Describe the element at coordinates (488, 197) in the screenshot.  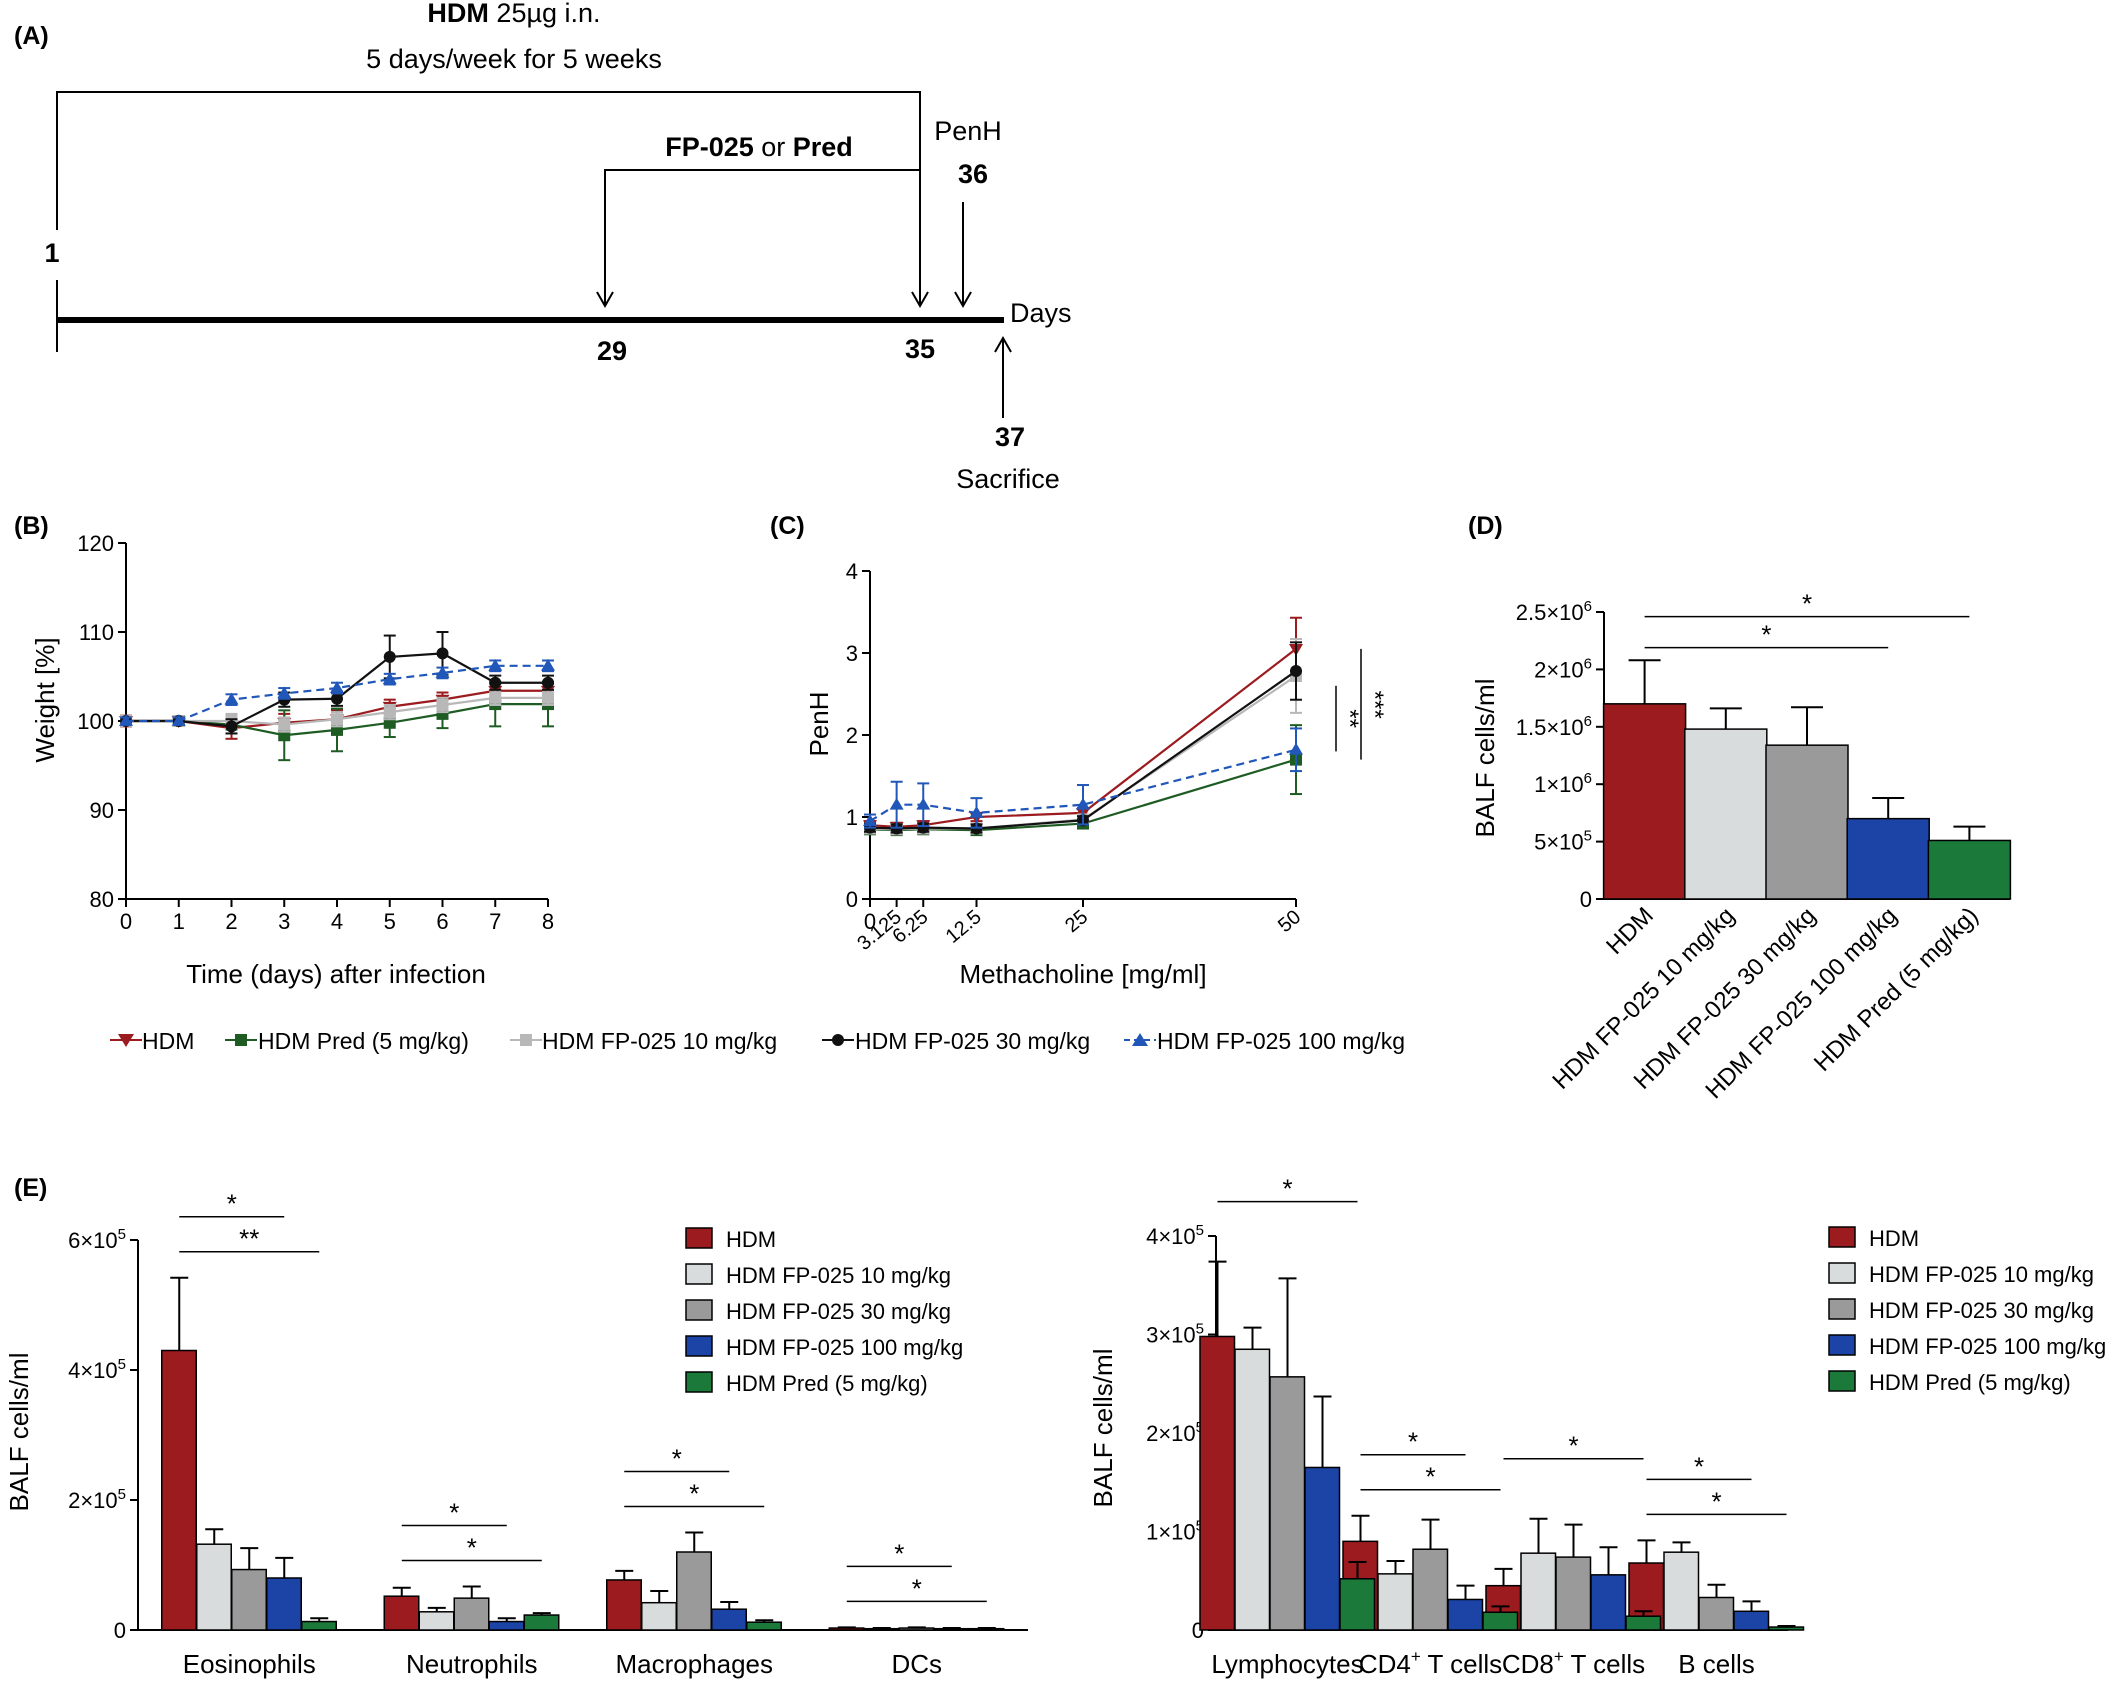
I see `hdm-bracket` at that location.